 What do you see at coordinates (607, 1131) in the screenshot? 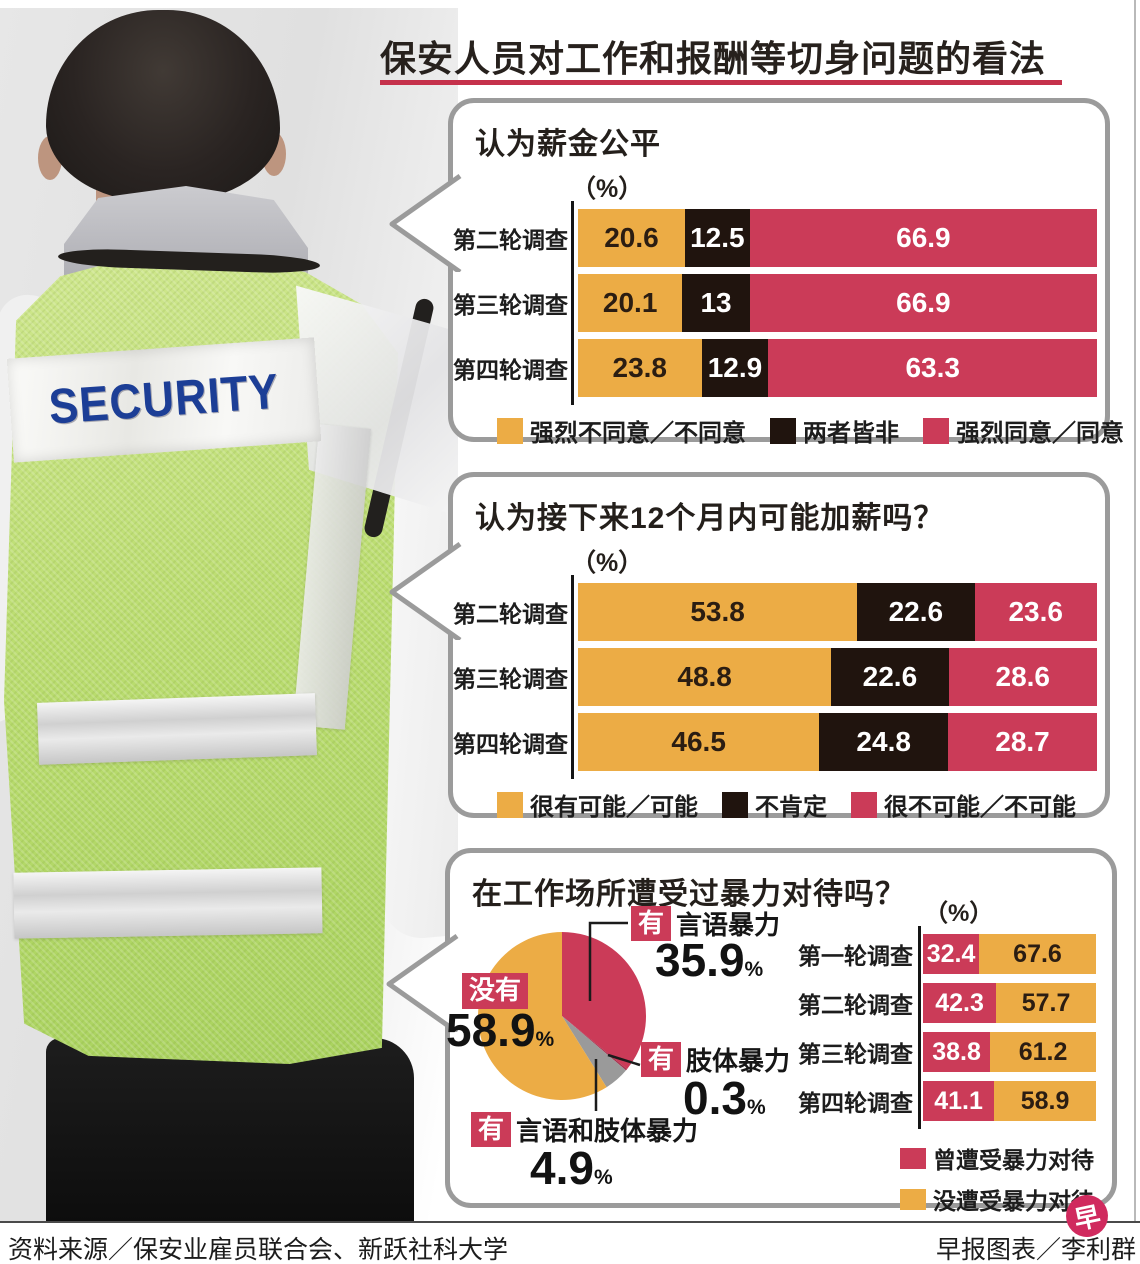
I see `pie-label-text: 言语和肢体暴力` at bounding box center [607, 1131].